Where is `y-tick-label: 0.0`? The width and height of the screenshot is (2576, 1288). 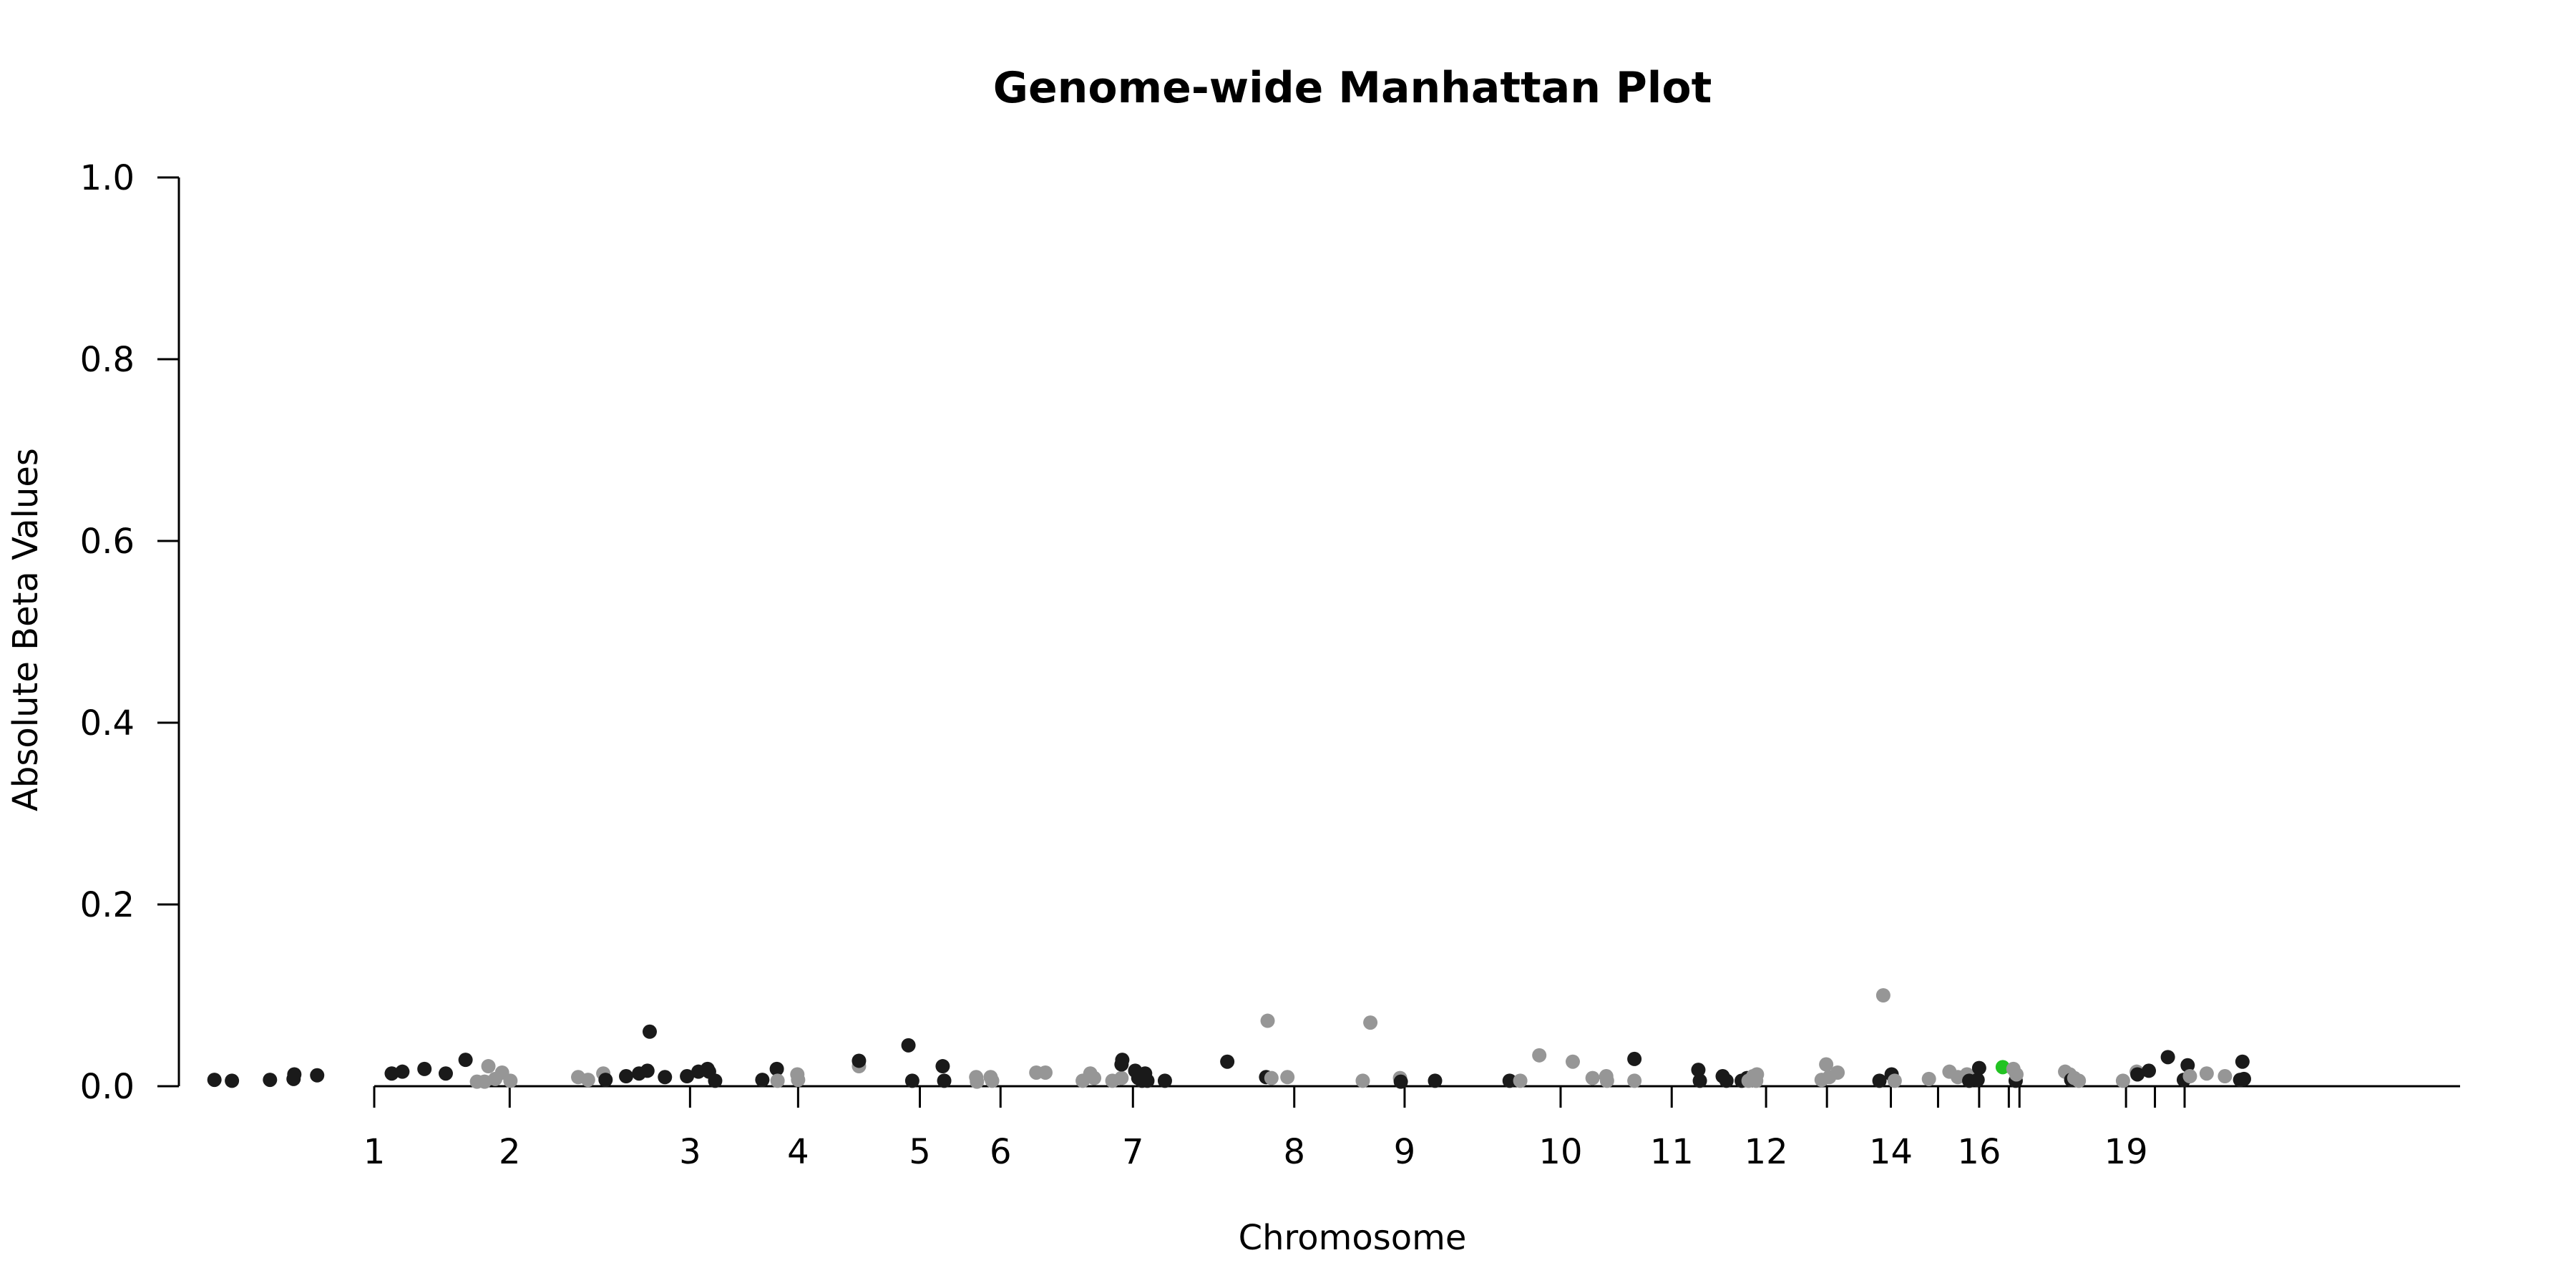
y-tick-label: 0.0 is located at coordinates (107, 1087).